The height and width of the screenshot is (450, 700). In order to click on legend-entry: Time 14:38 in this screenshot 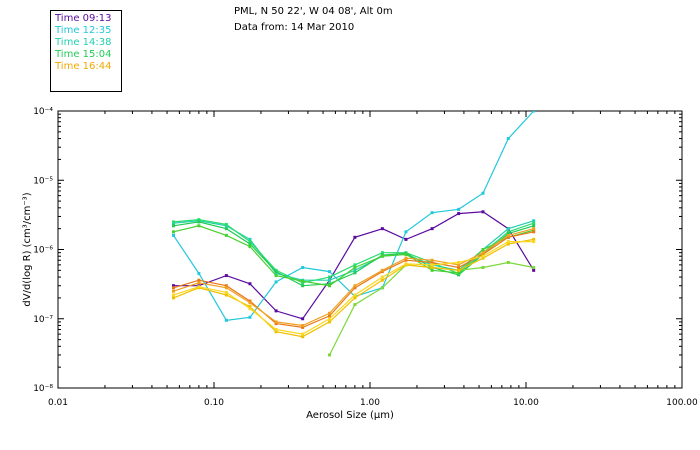, I will do `click(83, 42)`.